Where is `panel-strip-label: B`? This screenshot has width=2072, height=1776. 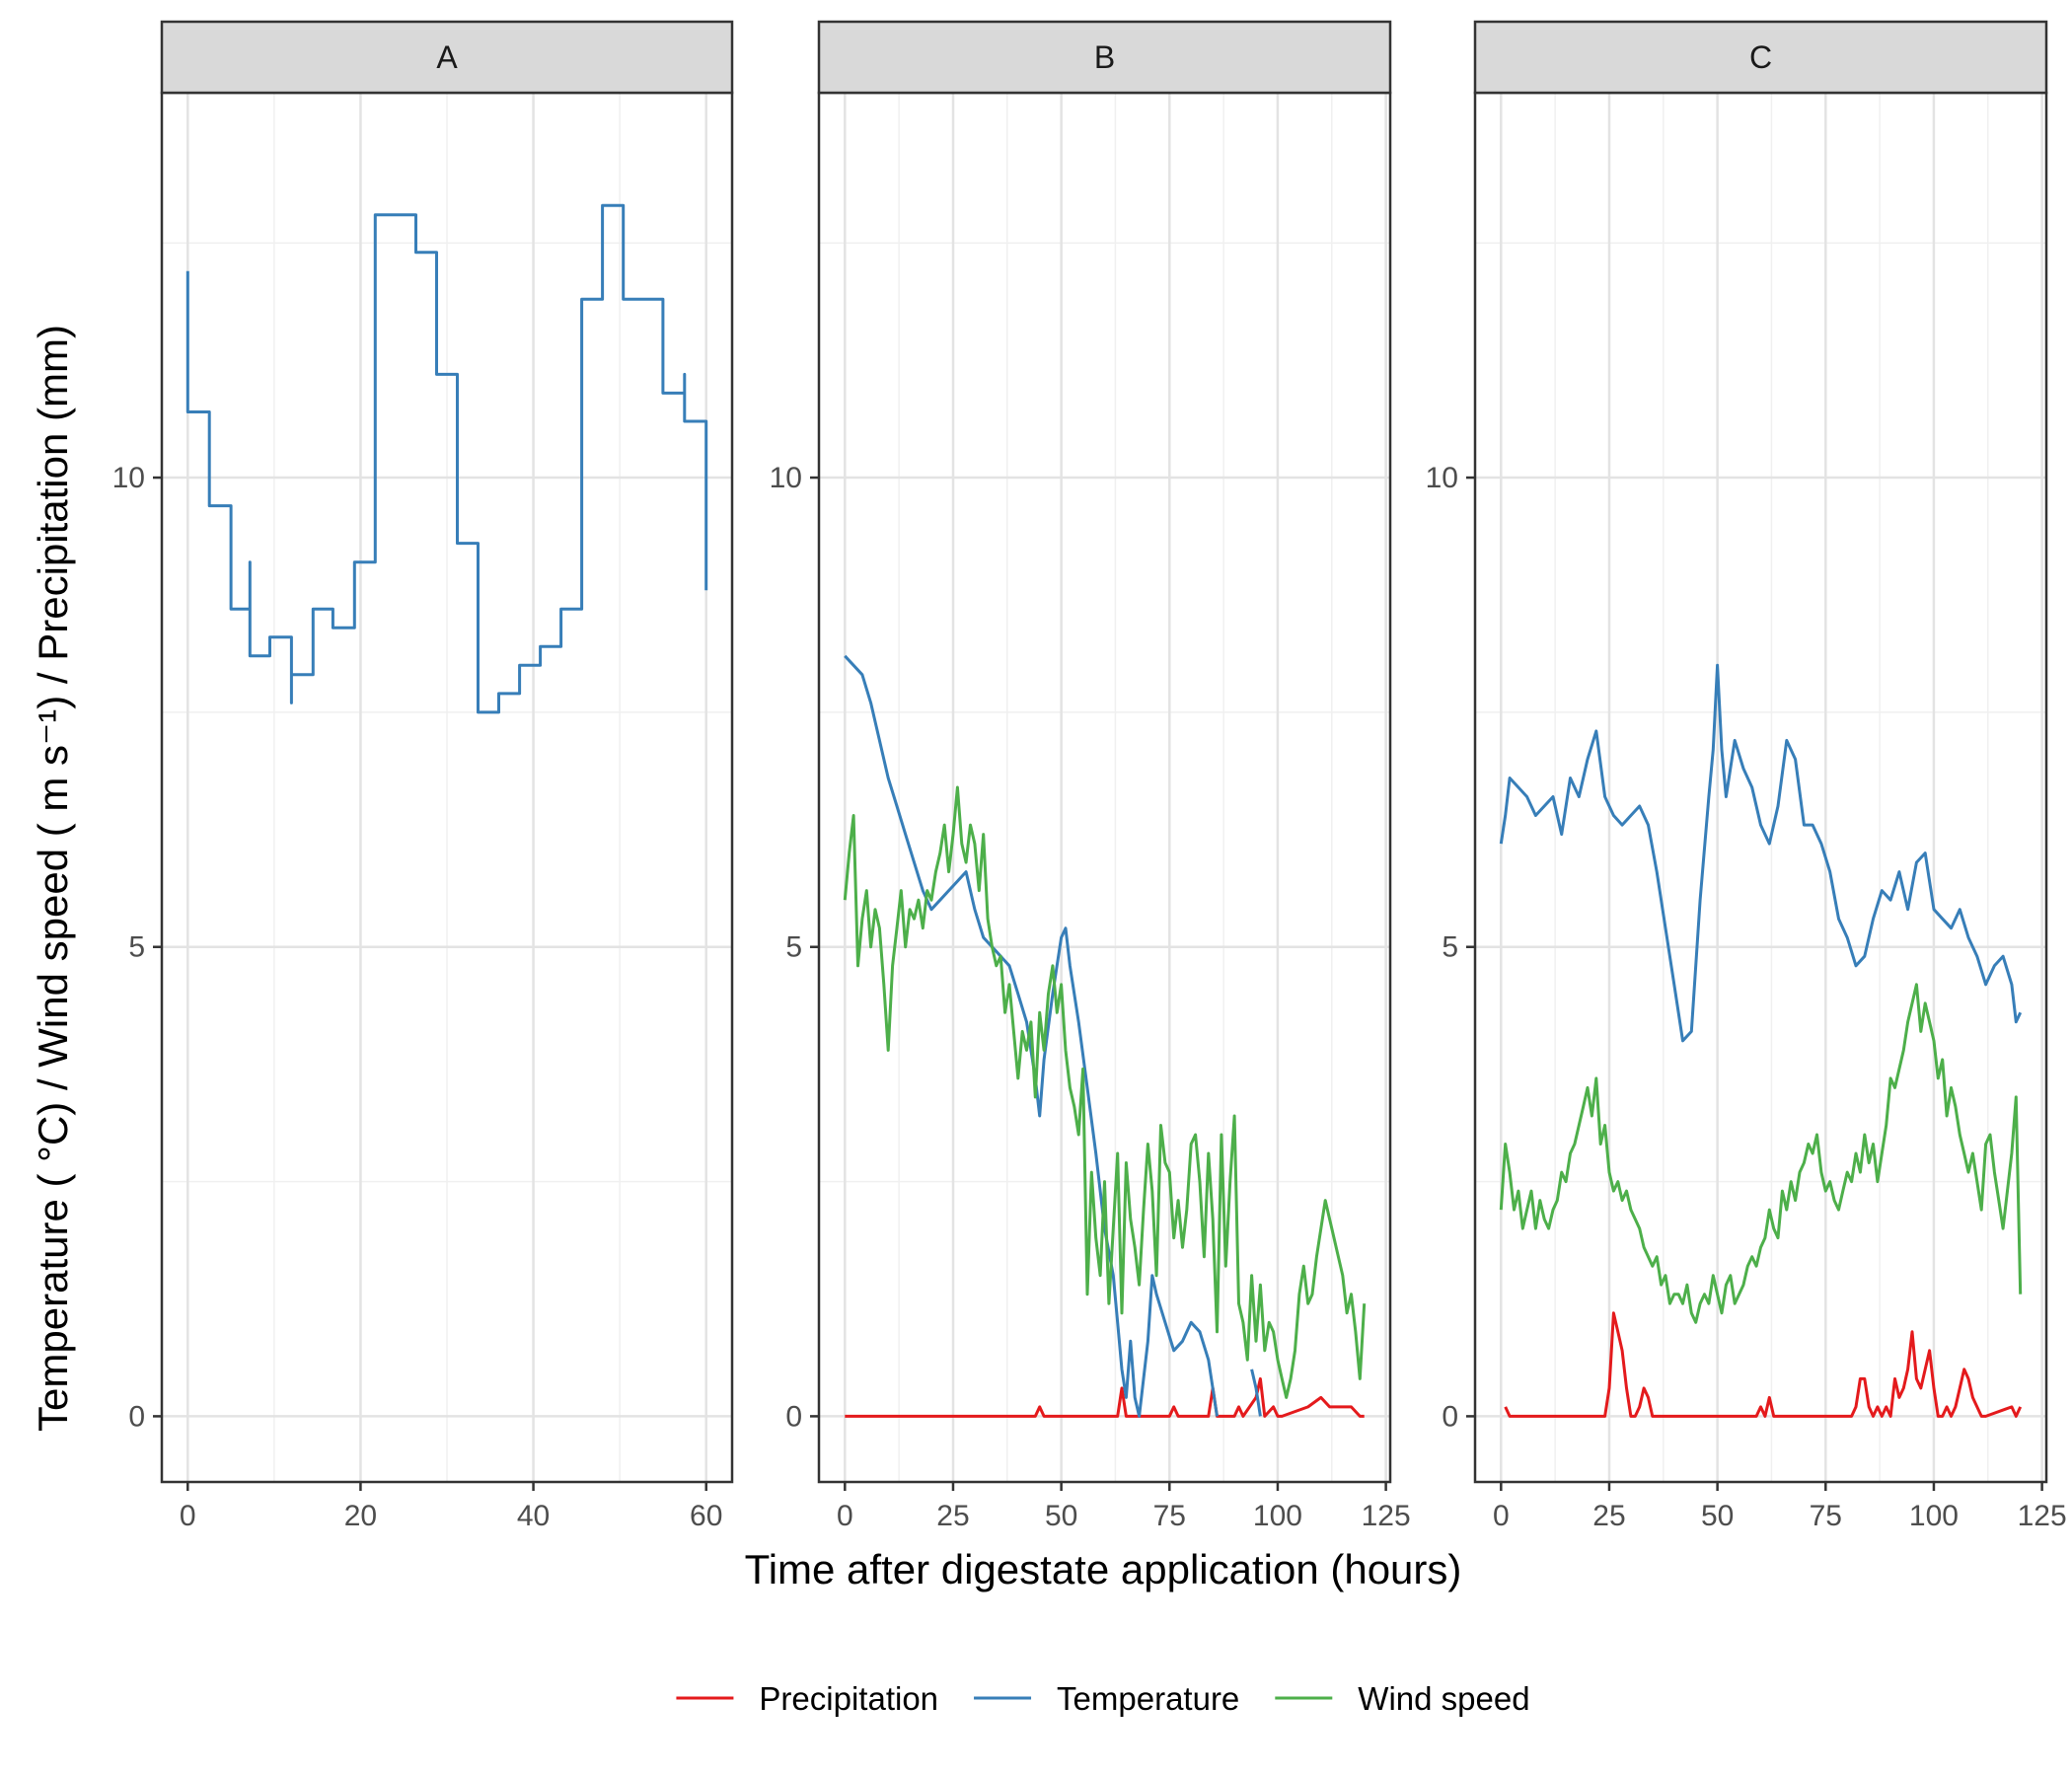
panel-strip-label: B is located at coordinates (1105, 57).